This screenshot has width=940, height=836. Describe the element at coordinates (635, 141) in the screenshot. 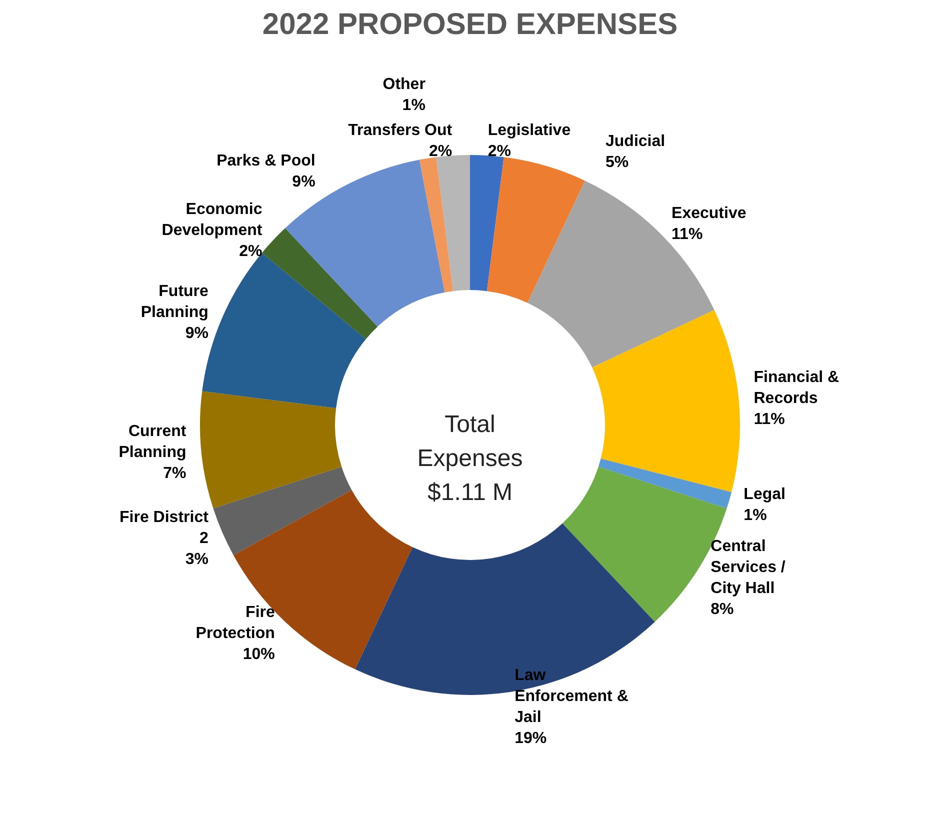

I see `slice-label: Judicial` at that location.